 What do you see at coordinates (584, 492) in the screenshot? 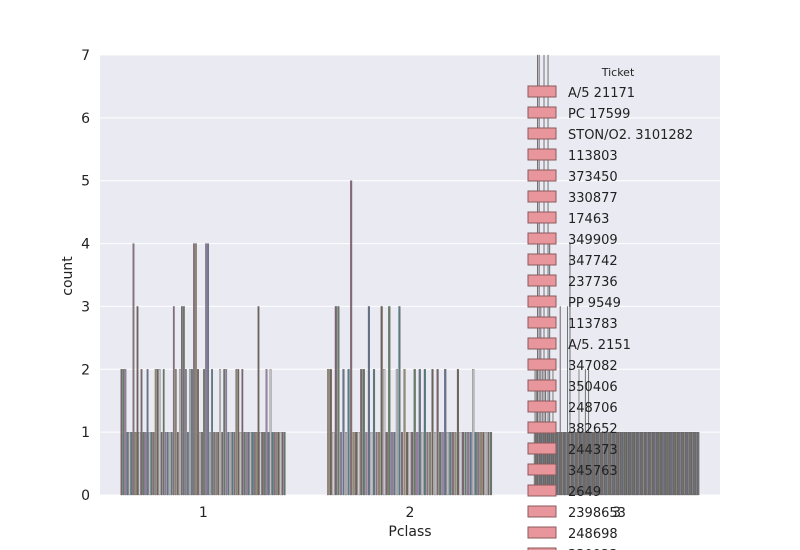
I see `legend-entry: 2649` at bounding box center [584, 492].